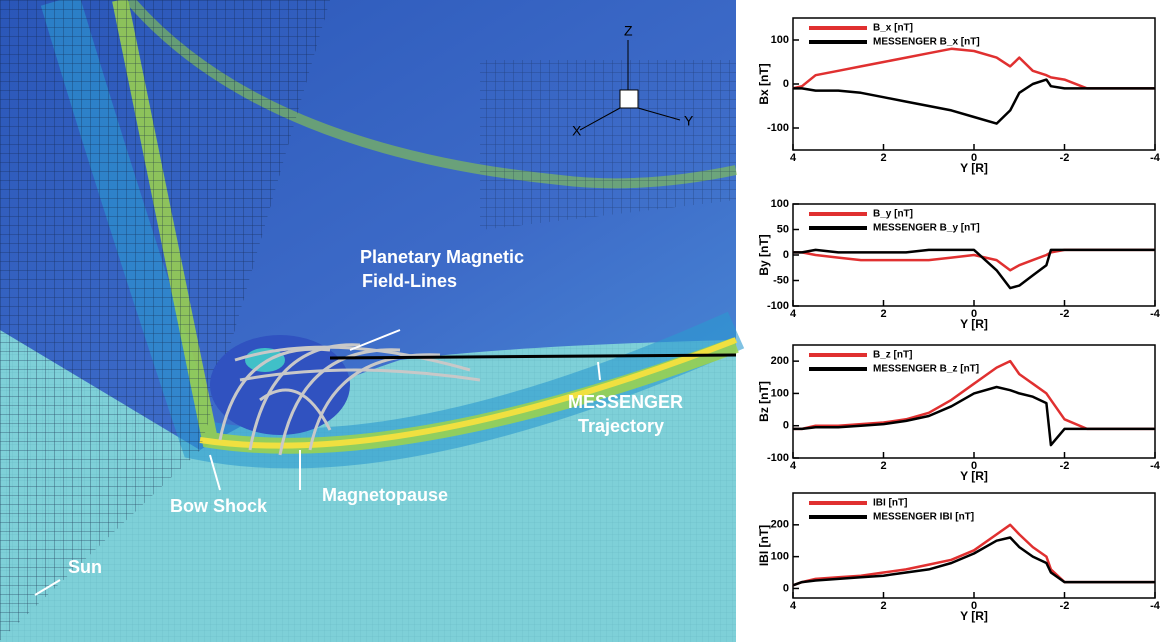  Describe the element at coordinates (442, 257) in the screenshot. I see `annotation: Planetary Magnetic` at that location.